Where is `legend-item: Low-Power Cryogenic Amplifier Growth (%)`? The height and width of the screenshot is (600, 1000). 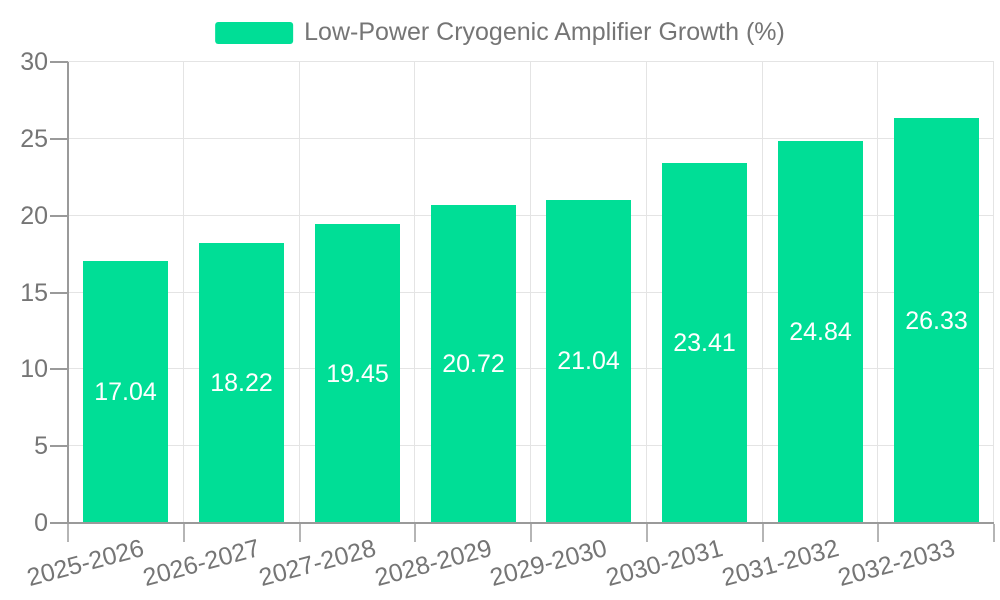
legend-item: Low-Power Cryogenic Amplifier Growth (%) is located at coordinates (500, 32).